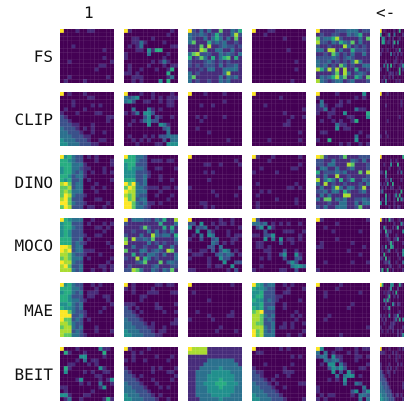  I want to click on row-label-fs: FS, so click(43, 56).